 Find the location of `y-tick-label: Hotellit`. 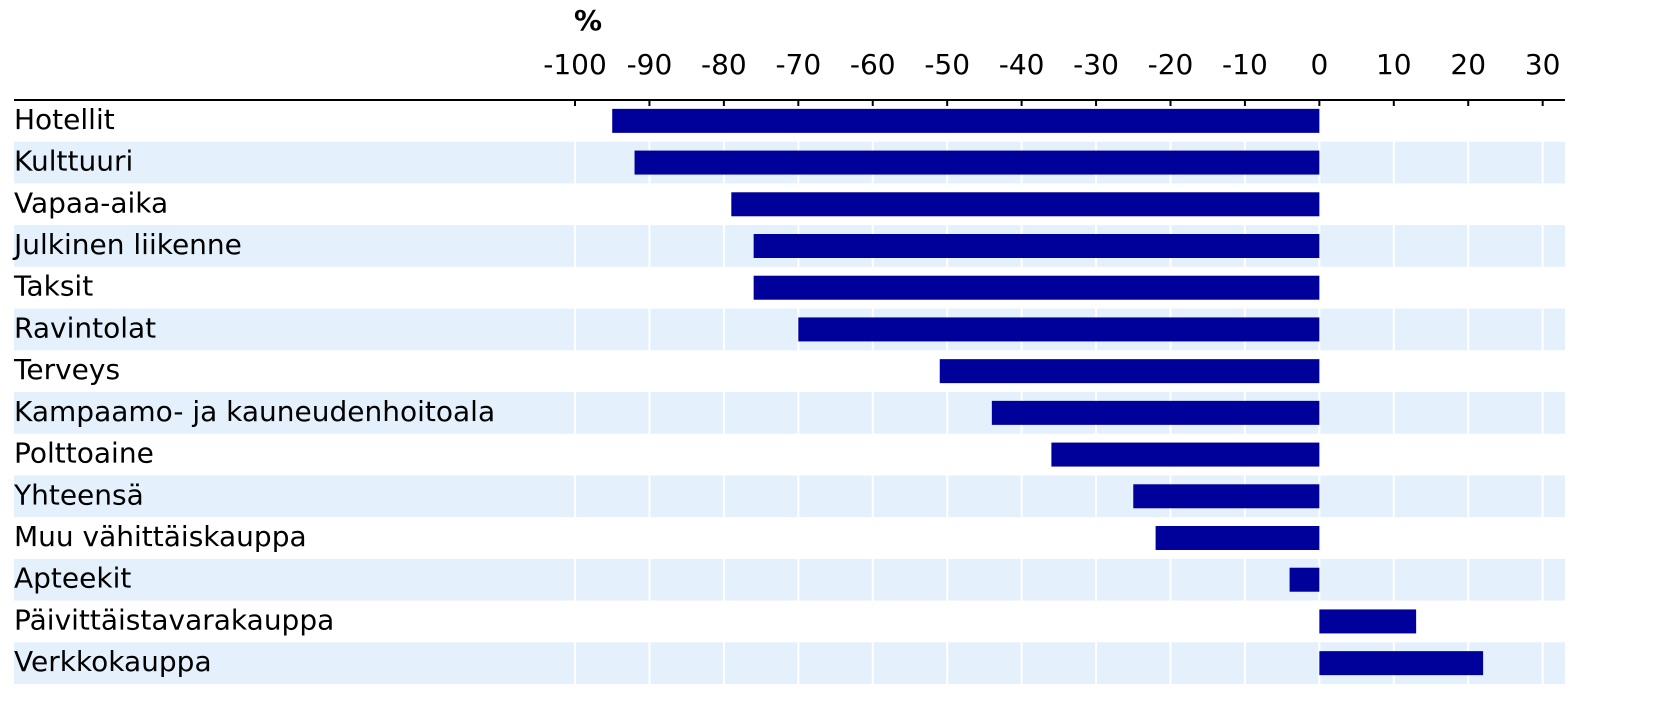

y-tick-label: Hotellit is located at coordinates (64, 119).